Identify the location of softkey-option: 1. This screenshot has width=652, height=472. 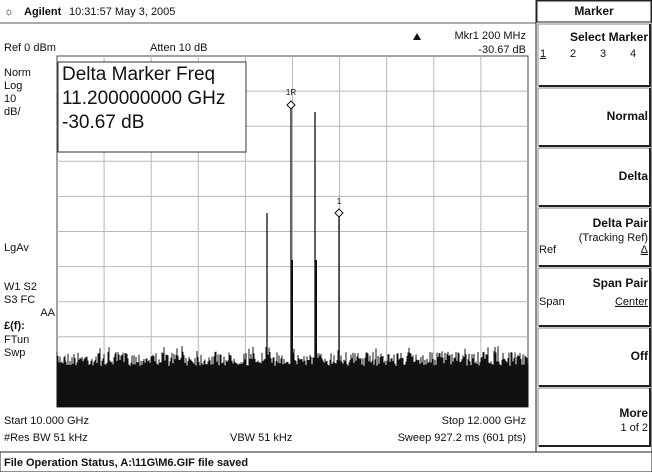
(543, 54).